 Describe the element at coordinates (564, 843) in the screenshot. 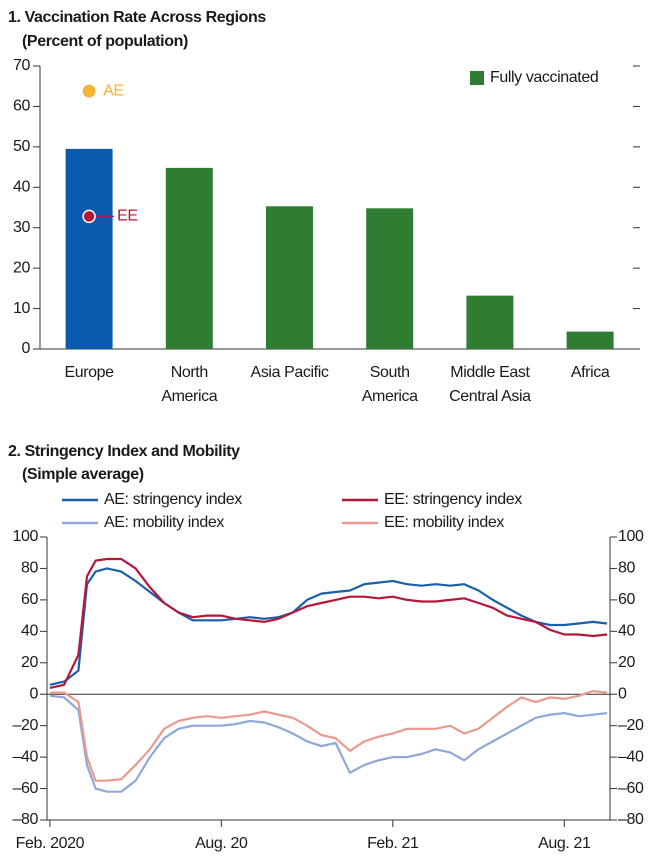

I see `x-tick-label: Aug. 21` at that location.